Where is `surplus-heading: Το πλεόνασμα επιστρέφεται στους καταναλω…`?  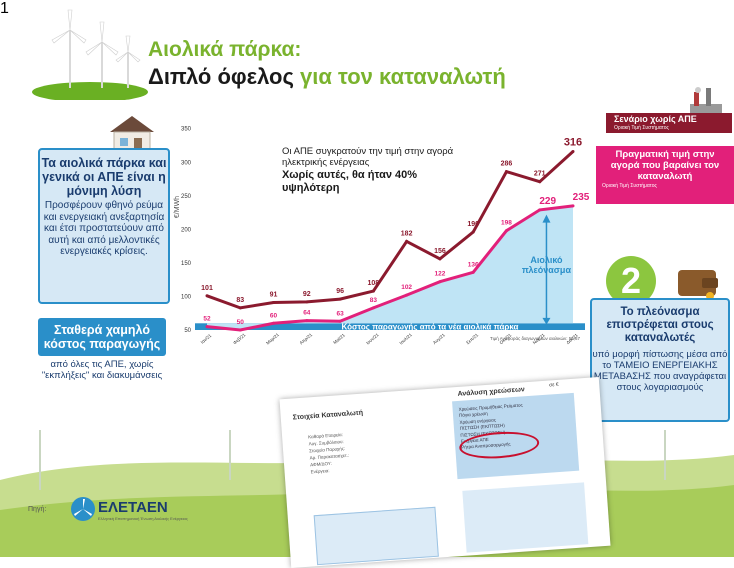 surplus-heading: Το πλεόνασμα επιστρέφεται στους καταναλω… is located at coordinates (660, 325).